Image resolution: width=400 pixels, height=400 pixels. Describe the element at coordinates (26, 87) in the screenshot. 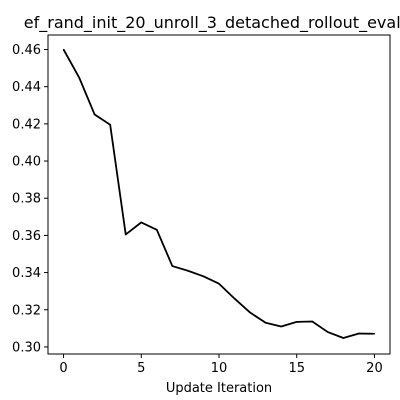

I see `y-tick-label: 0.44` at that location.